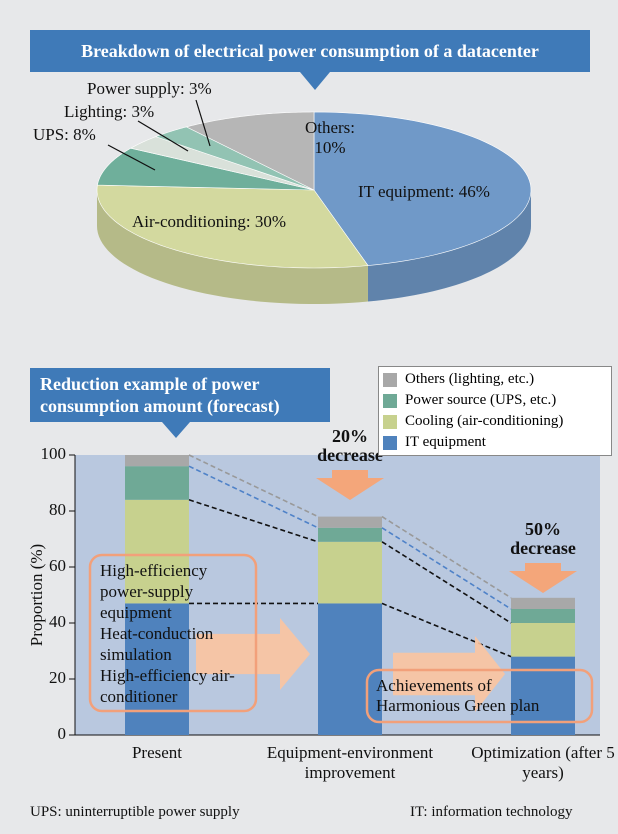  What do you see at coordinates (157, 644) in the screenshot?
I see `measure-item: Heat-conduction simulation` at bounding box center [157, 644].